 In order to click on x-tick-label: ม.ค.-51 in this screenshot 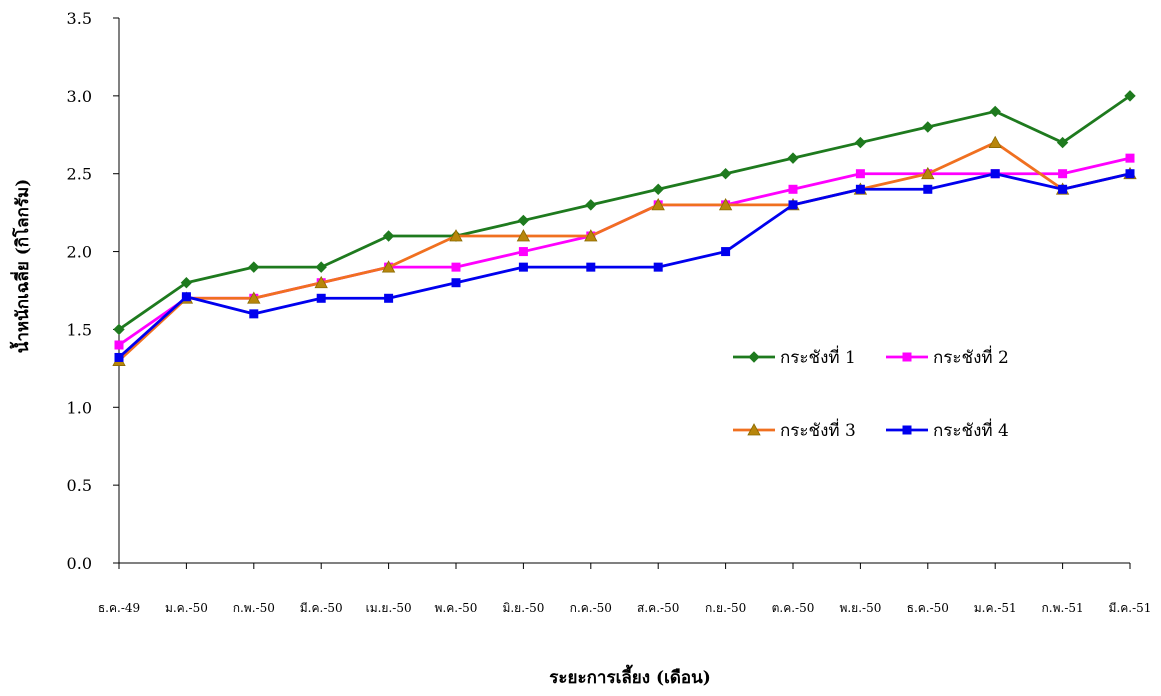, I will do `click(995, 608)`.